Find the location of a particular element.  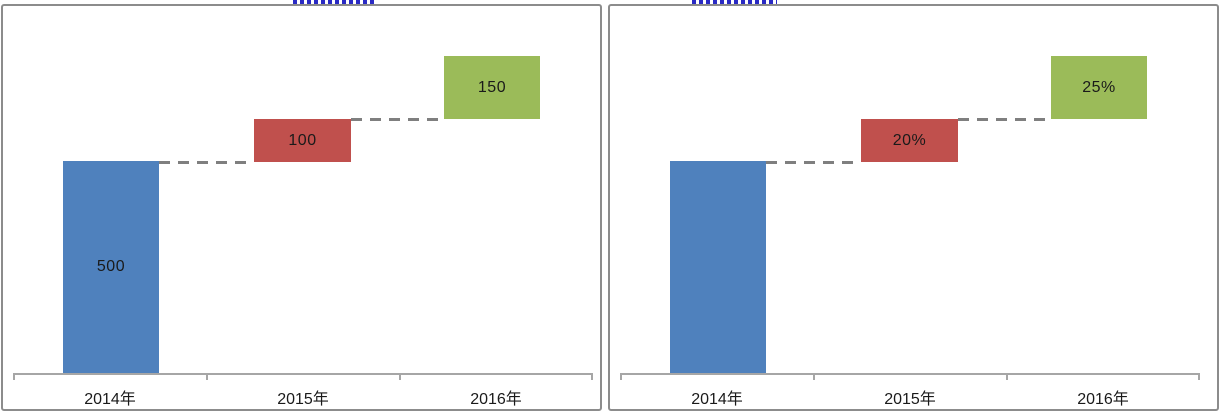

bar-label-20pct: 20% is located at coordinates (909, 140).